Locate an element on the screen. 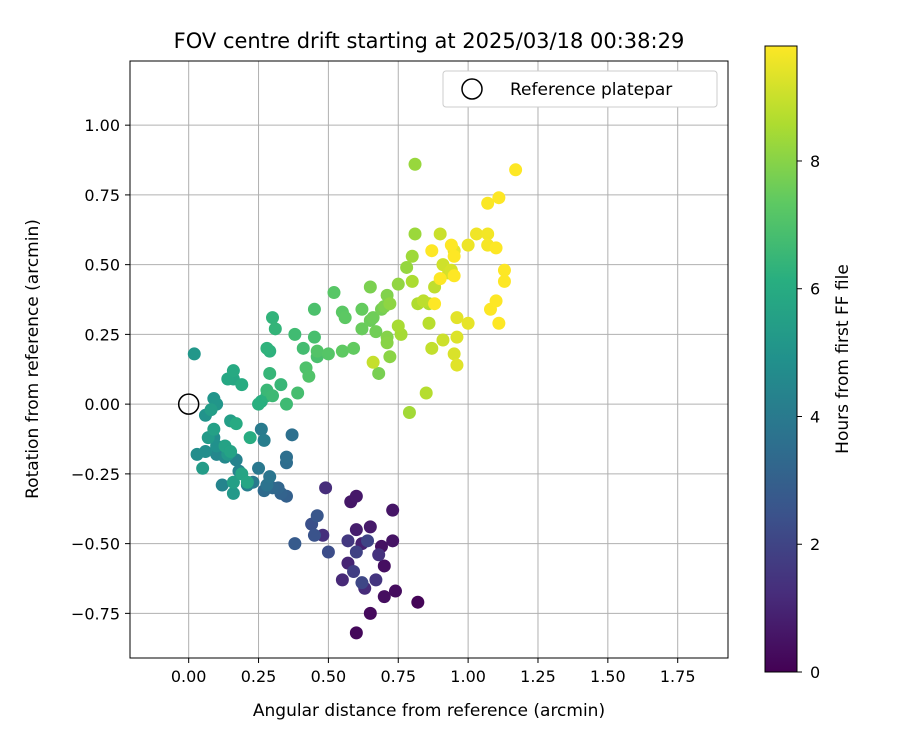 The width and height of the screenshot is (900, 750). legend: Reference platepar is located at coordinates (580, 89).